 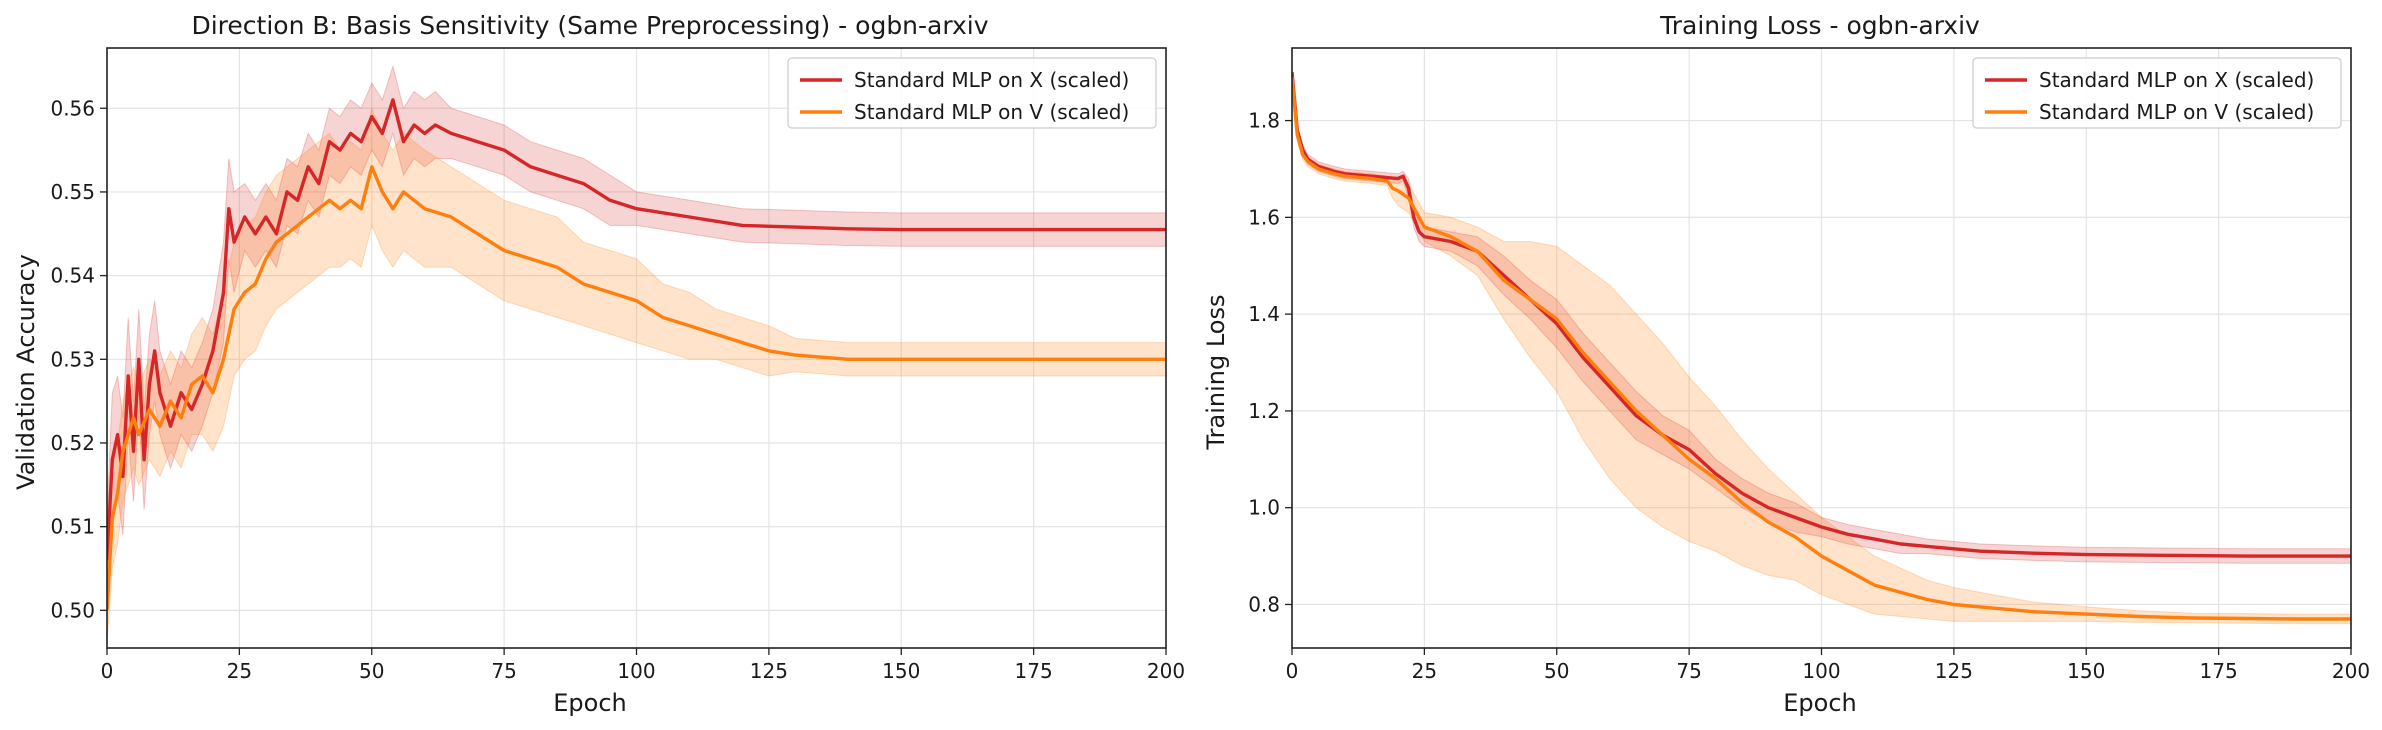 What do you see at coordinates (1264, 217) in the screenshot?
I see `y-tick-label: 1.6` at bounding box center [1264, 217].